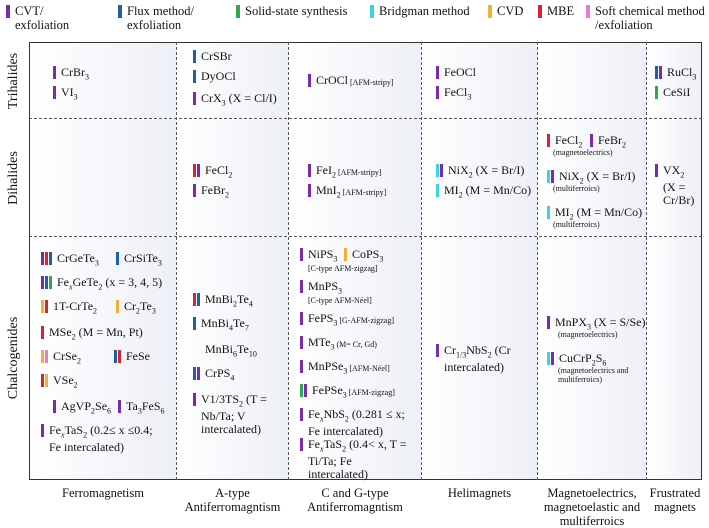 This screenshot has width=709, height=528. Describe the element at coordinates (14, 358) in the screenshot. I see `row-label-chalcogenides: Chalcogenides` at that location.